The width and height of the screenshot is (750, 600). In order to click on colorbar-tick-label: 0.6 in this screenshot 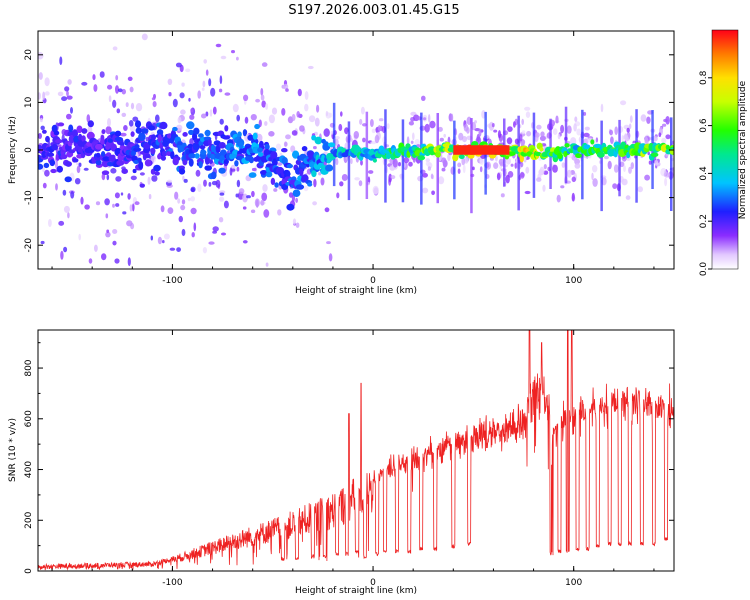, I will do `click(704, 125)`.